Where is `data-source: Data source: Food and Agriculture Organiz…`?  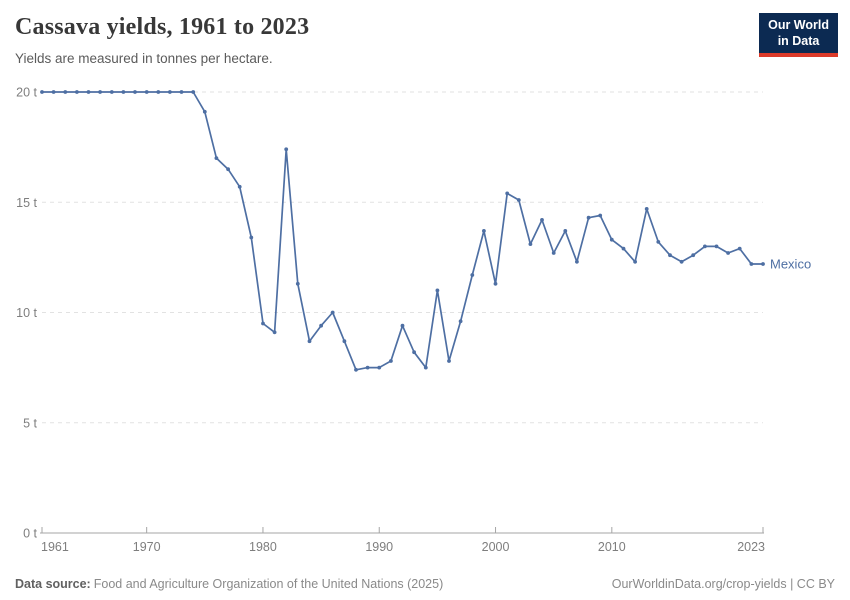 data-source: Data source: Food and Agriculture Organiz… is located at coordinates (229, 584).